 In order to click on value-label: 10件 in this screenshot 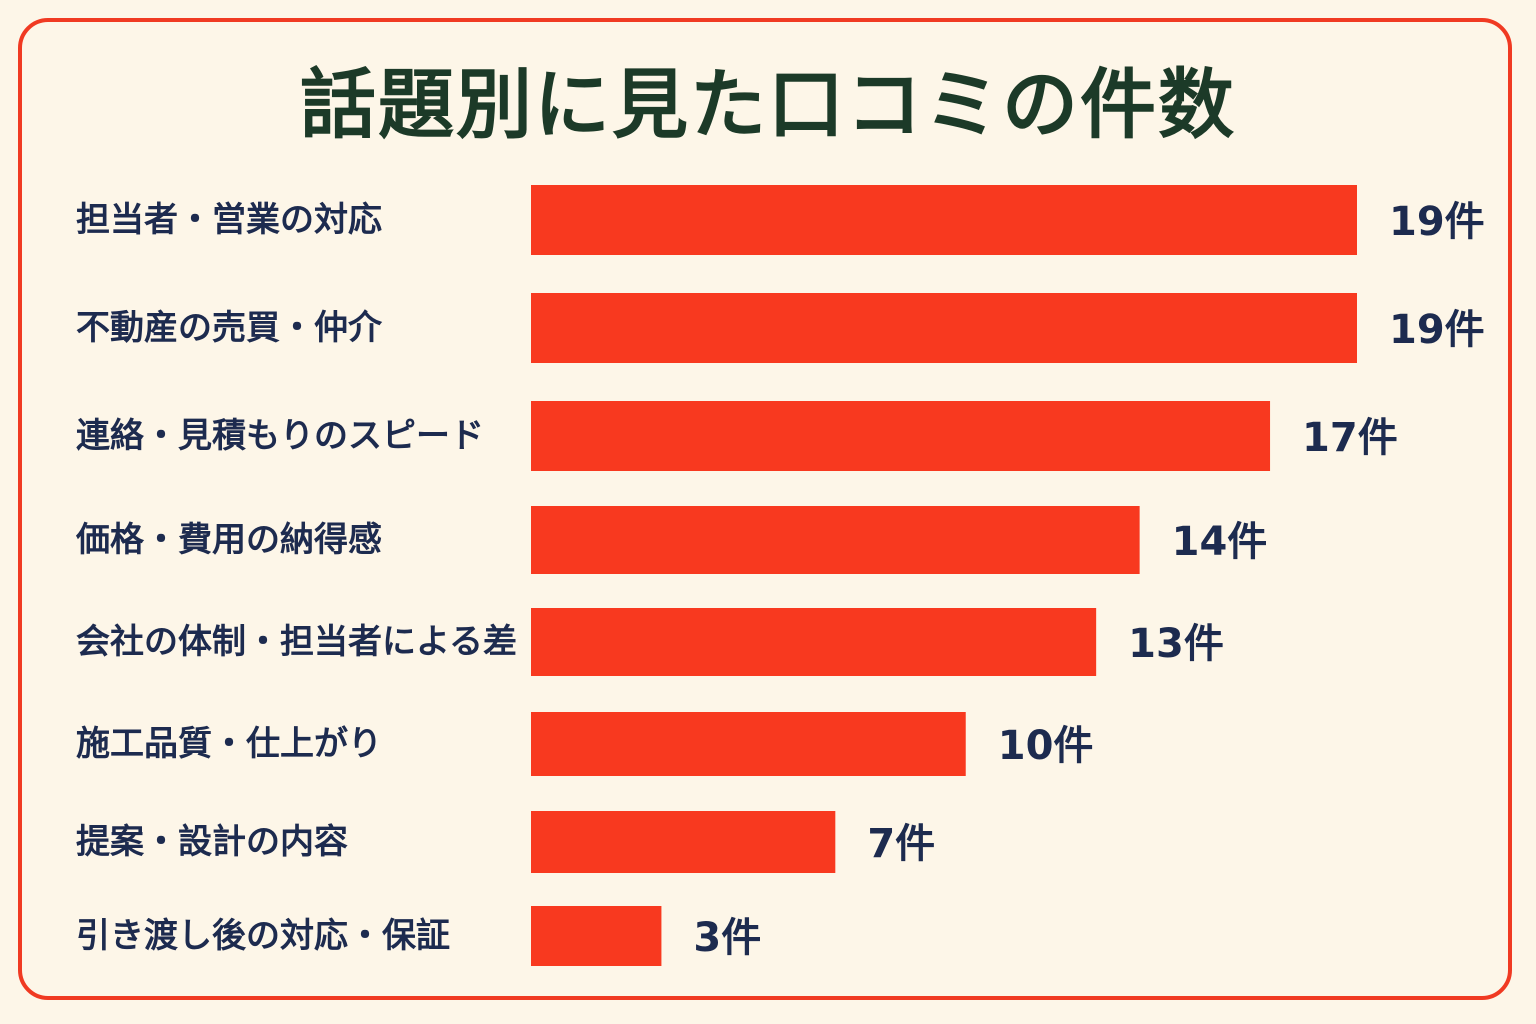, I will do `click(1046, 746)`.